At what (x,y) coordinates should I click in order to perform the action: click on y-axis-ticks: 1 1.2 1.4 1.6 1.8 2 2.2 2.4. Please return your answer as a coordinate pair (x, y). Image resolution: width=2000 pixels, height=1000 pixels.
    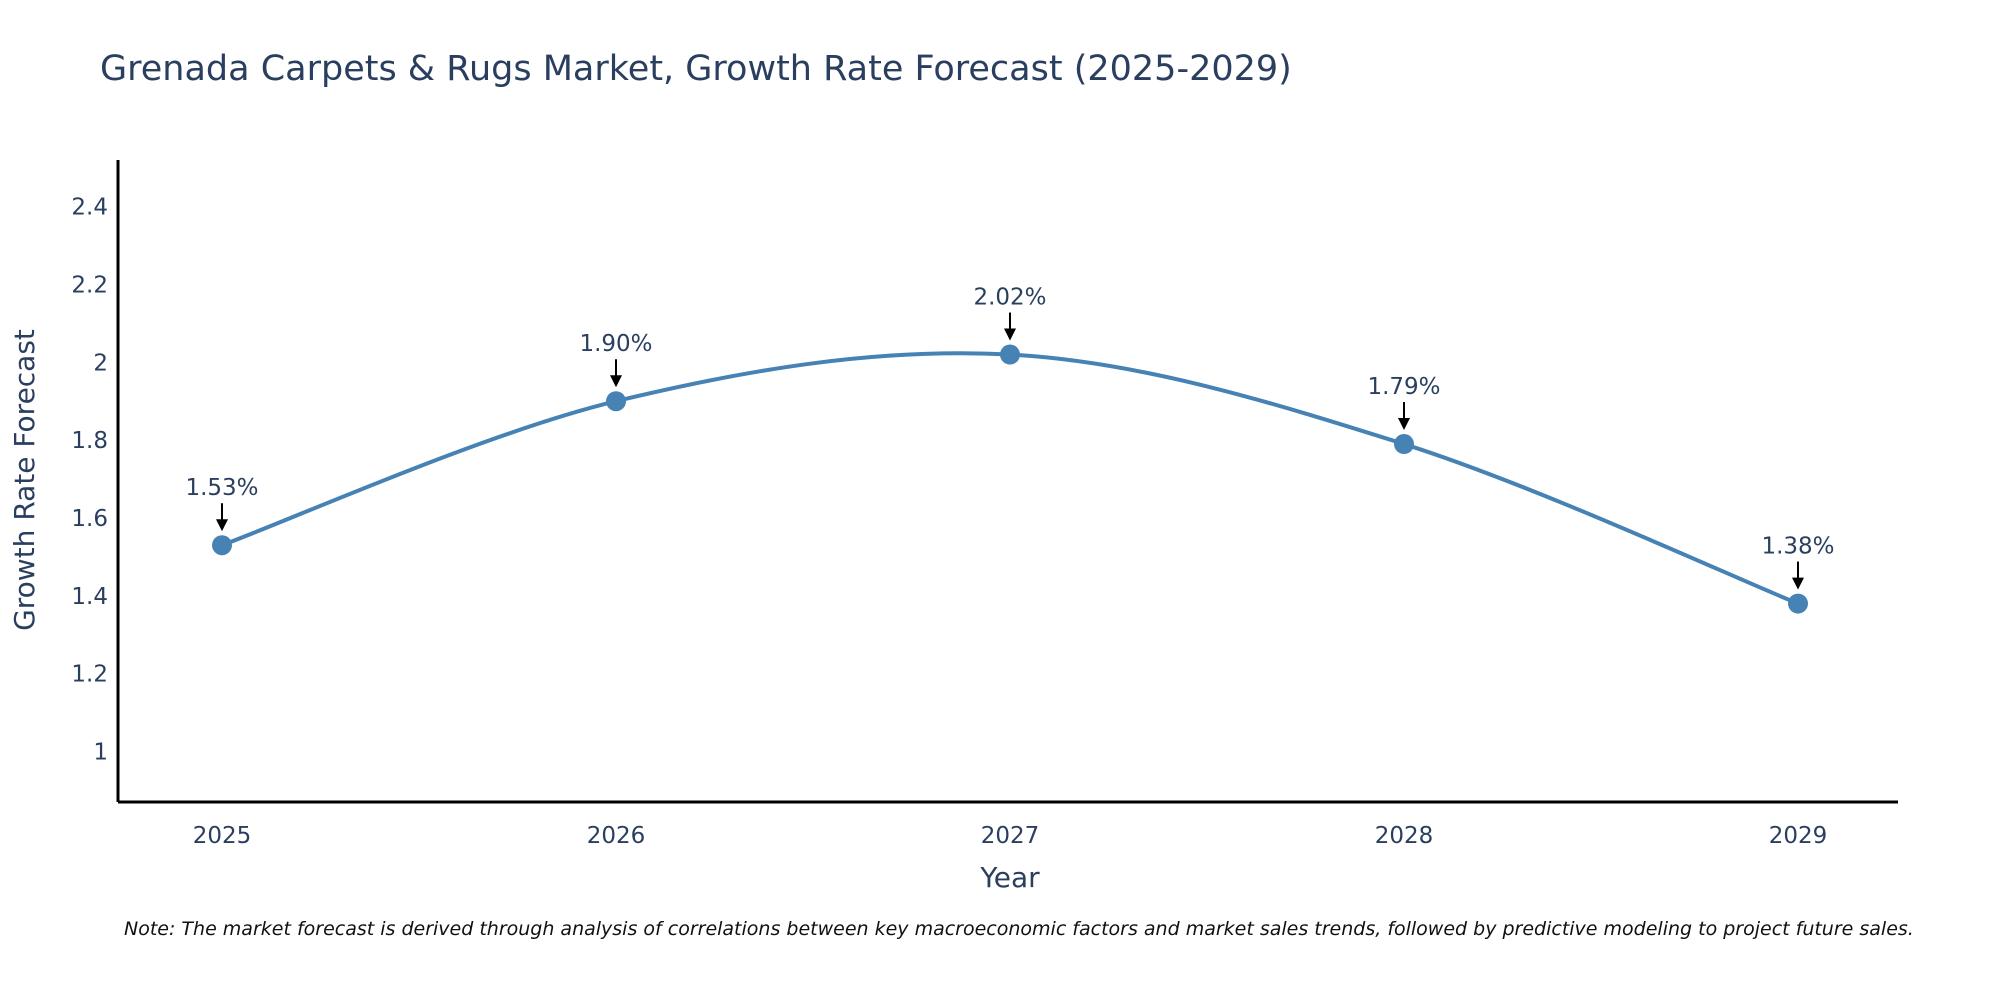
    Looking at the image, I should click on (89, 480).